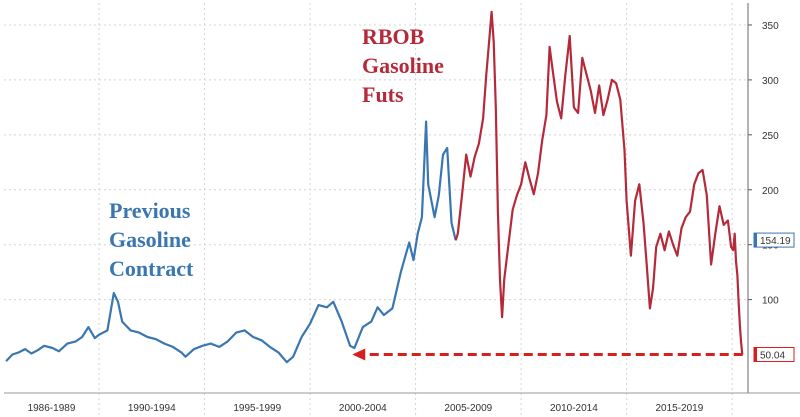 This screenshot has width=800, height=417. I want to click on annotation-previous-contract: Previous Gasoline Contract, so click(151, 239).